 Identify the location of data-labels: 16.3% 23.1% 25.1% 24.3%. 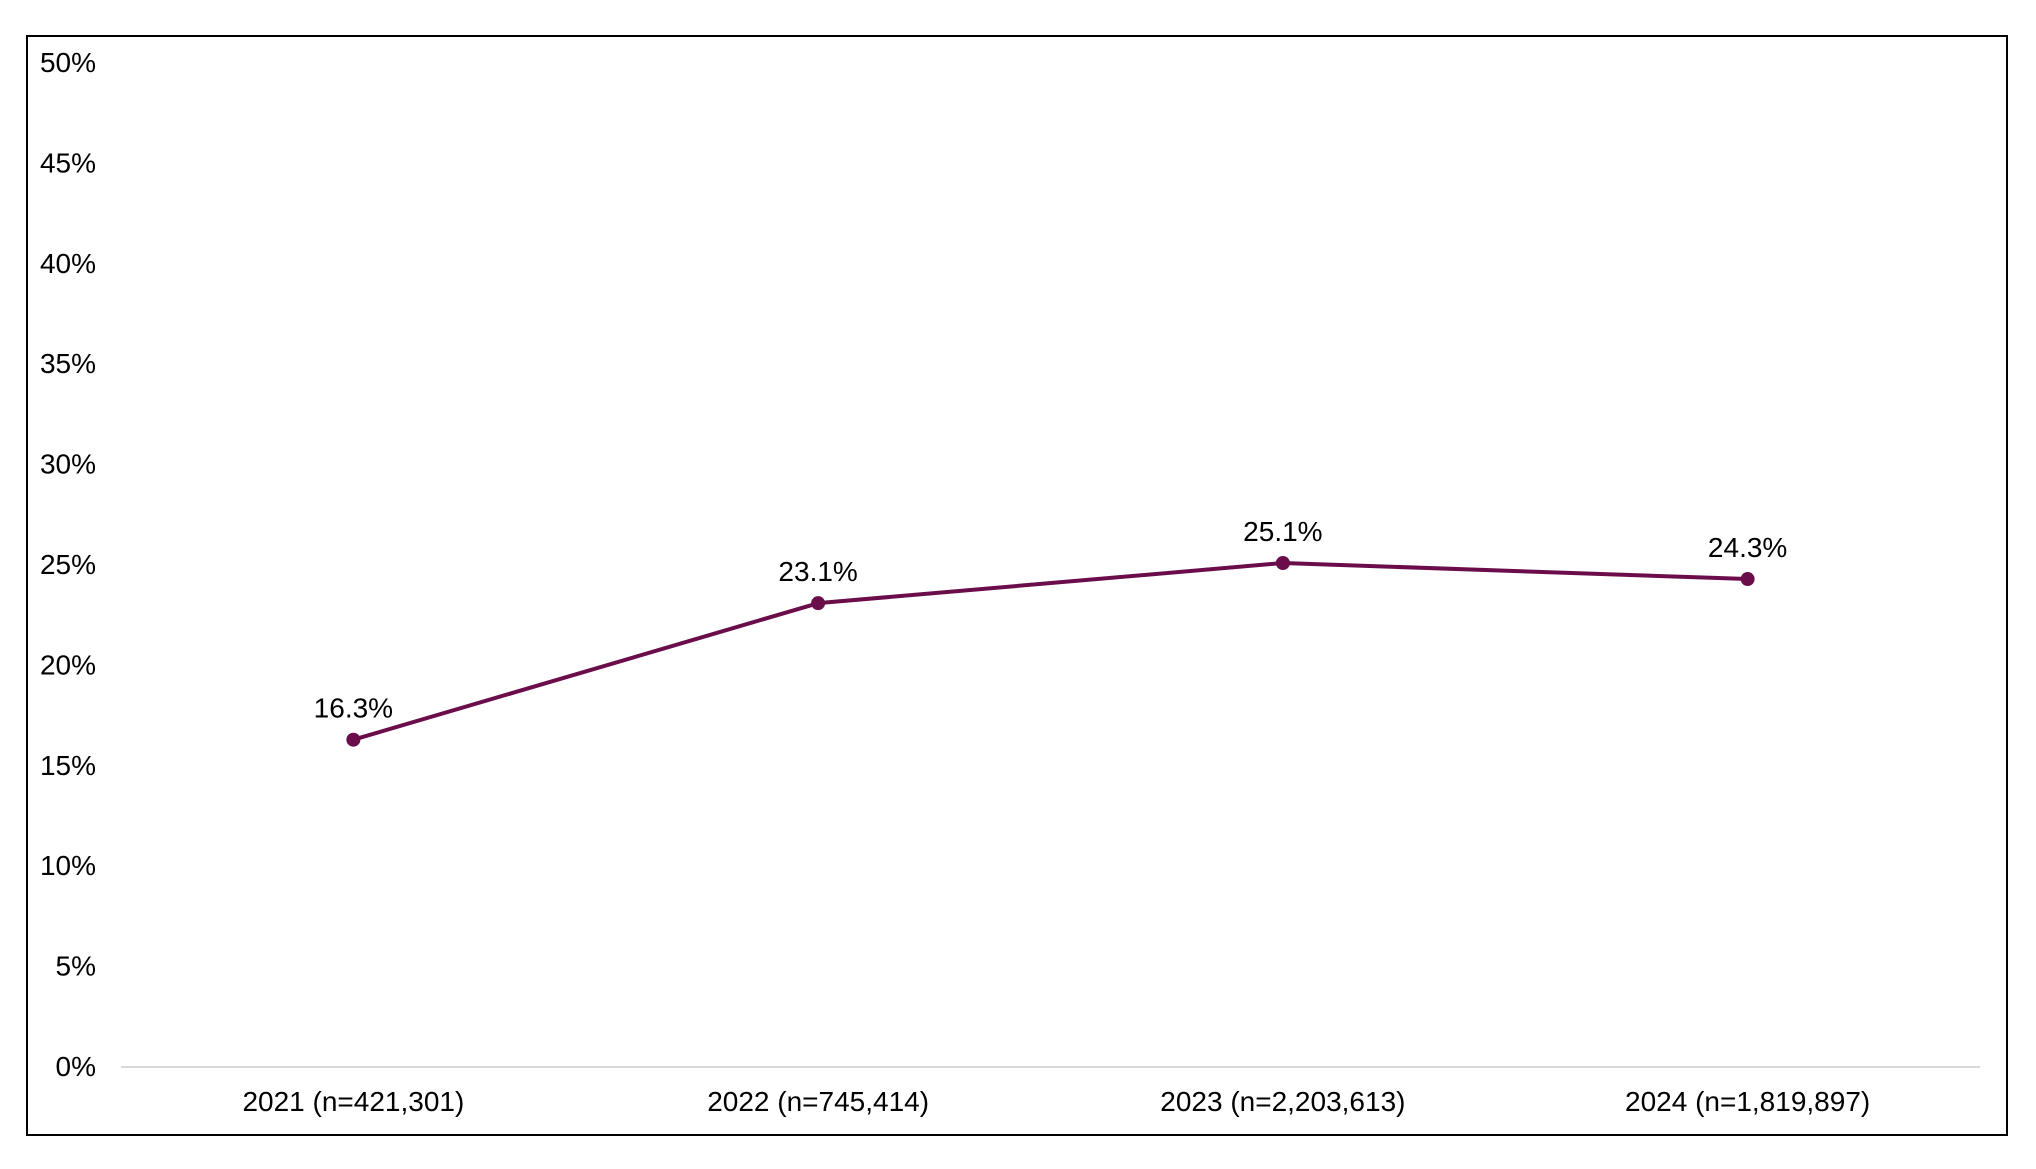
(1051, 620).